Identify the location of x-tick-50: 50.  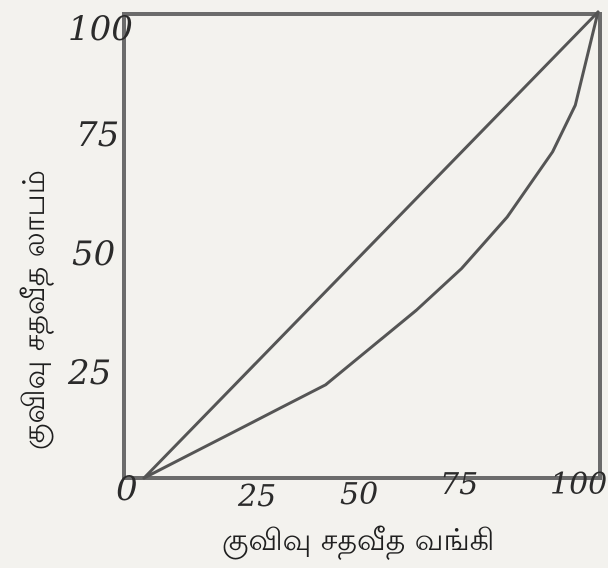
(359, 494).